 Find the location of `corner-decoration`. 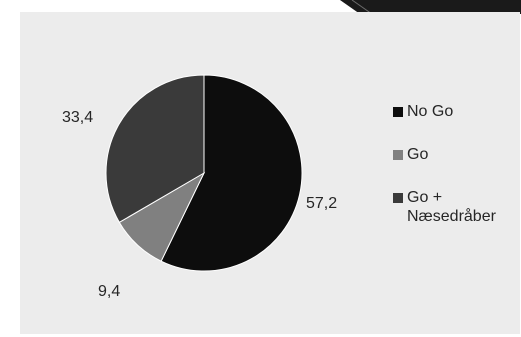

corner-decoration is located at coordinates (430, 7).